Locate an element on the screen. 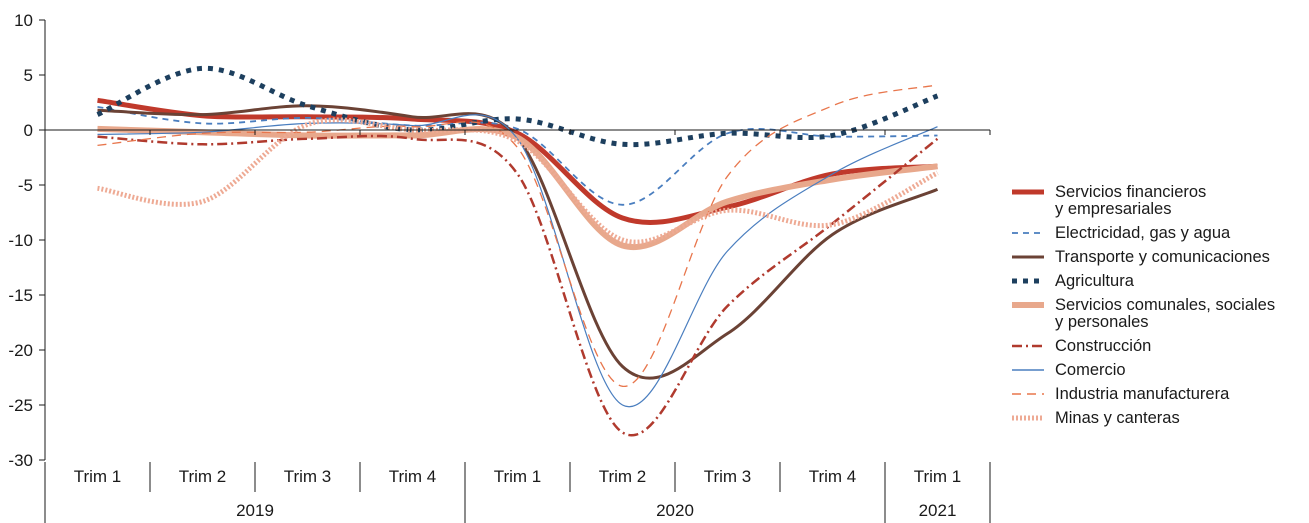 The width and height of the screenshot is (1309, 523). y-tick-label: -10 is located at coordinates (20, 240).